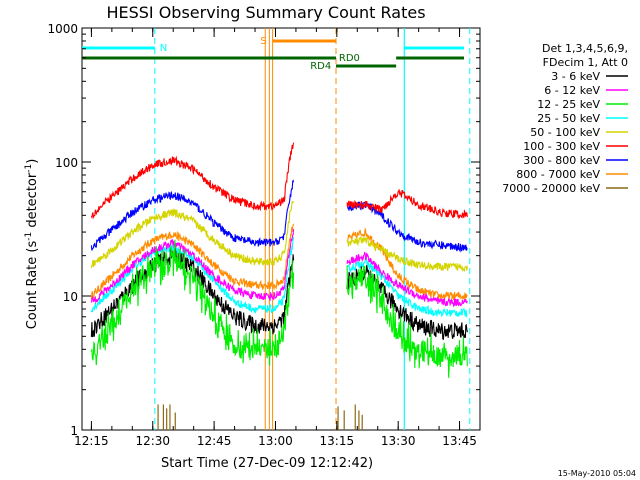 This screenshot has height=480, width=640. What do you see at coordinates (32, 161) in the screenshot?
I see `y-axis-label-part3: )` at bounding box center [32, 161].